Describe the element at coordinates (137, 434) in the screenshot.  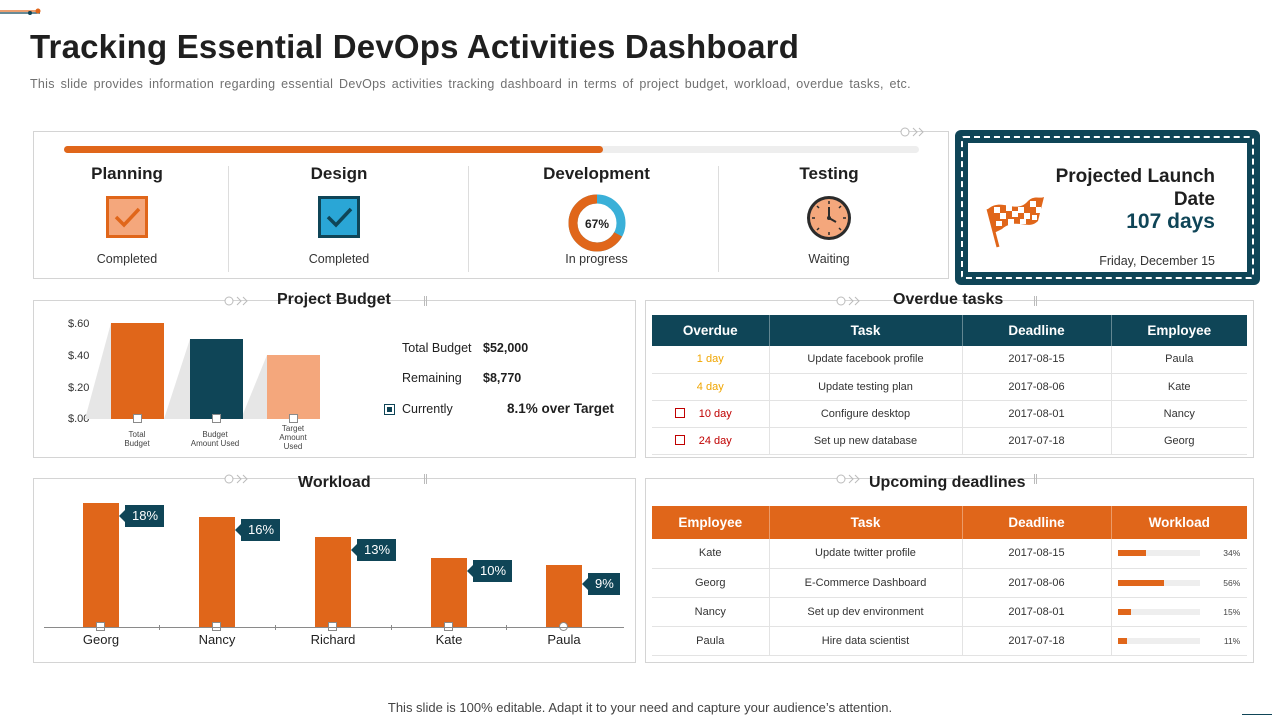
I see `x-label-line: Total` at that location.